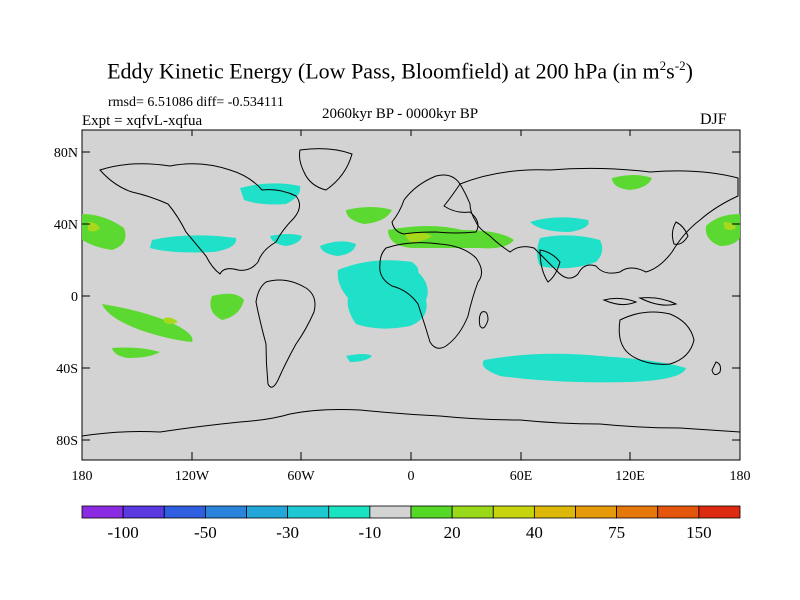 This screenshot has height=600, width=800. Describe the element at coordinates (521, 476) in the screenshot. I see `lon-label: 60E` at that location.